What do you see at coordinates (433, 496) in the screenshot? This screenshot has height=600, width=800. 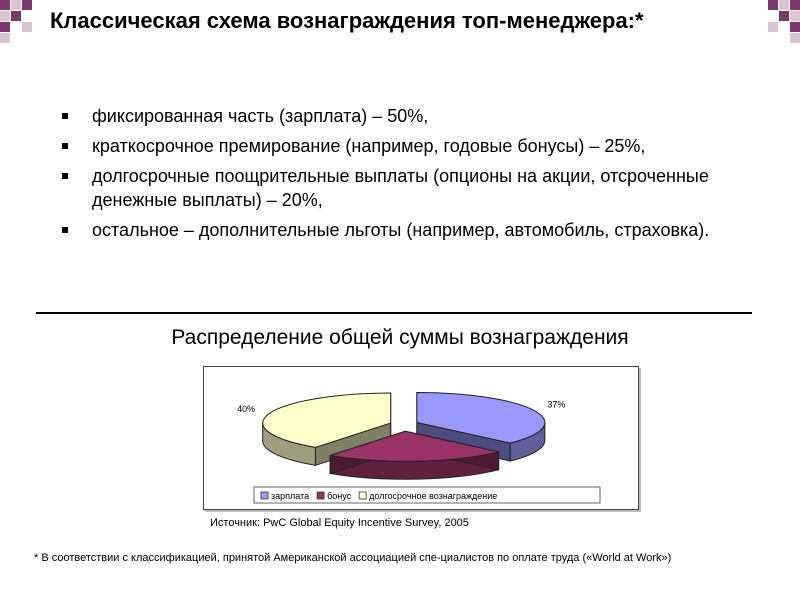 I see `legend-entry: долгосрочное вознаграждение` at bounding box center [433, 496].